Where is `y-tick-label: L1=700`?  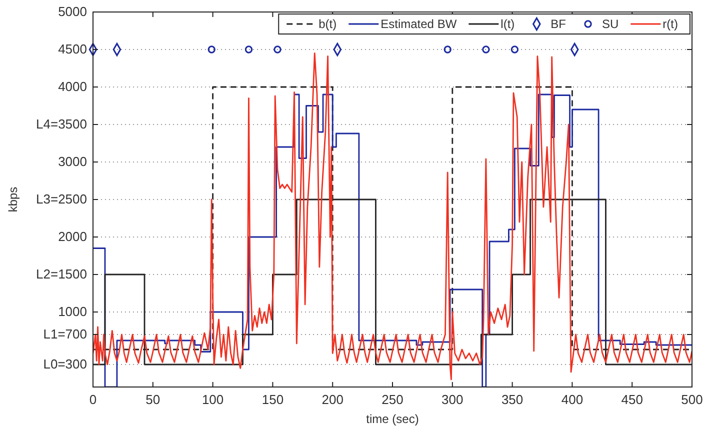
y-tick-label: L1=700 is located at coordinates (65, 334).